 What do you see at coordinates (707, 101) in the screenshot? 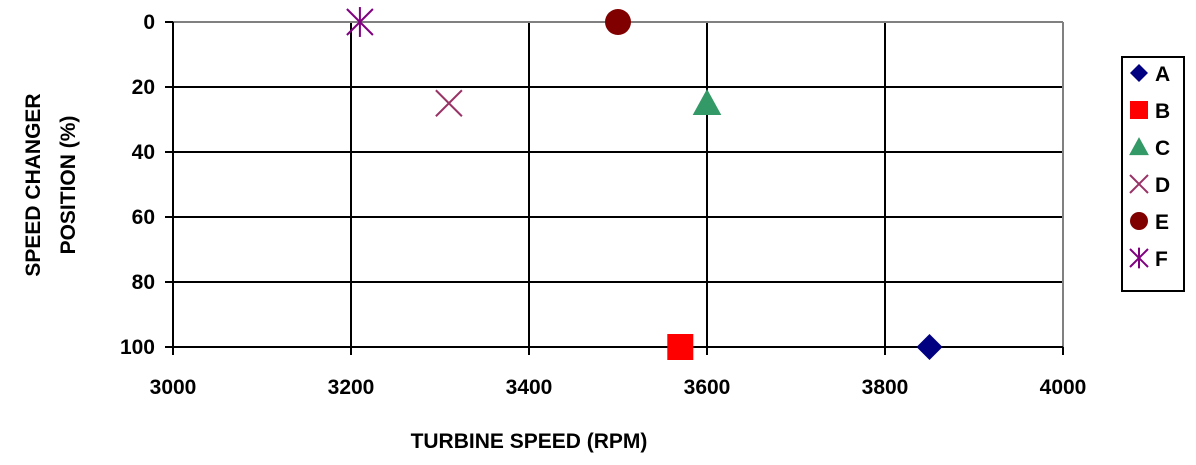
I see `data-point-c` at bounding box center [707, 101].